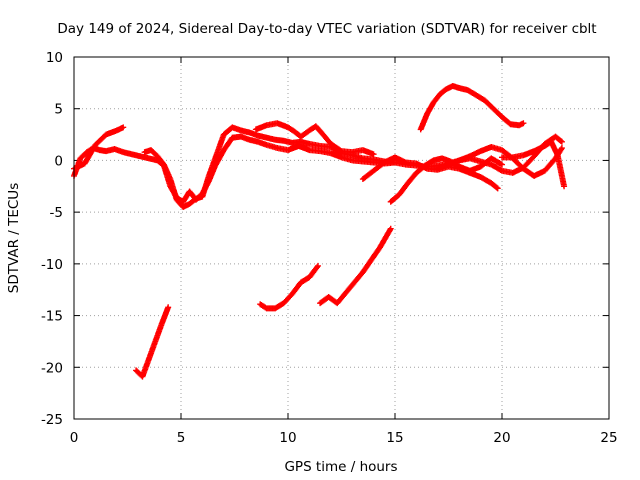 The height and width of the screenshot is (480, 640). I want to click on y-tick-label: 5, so click(58, 110).